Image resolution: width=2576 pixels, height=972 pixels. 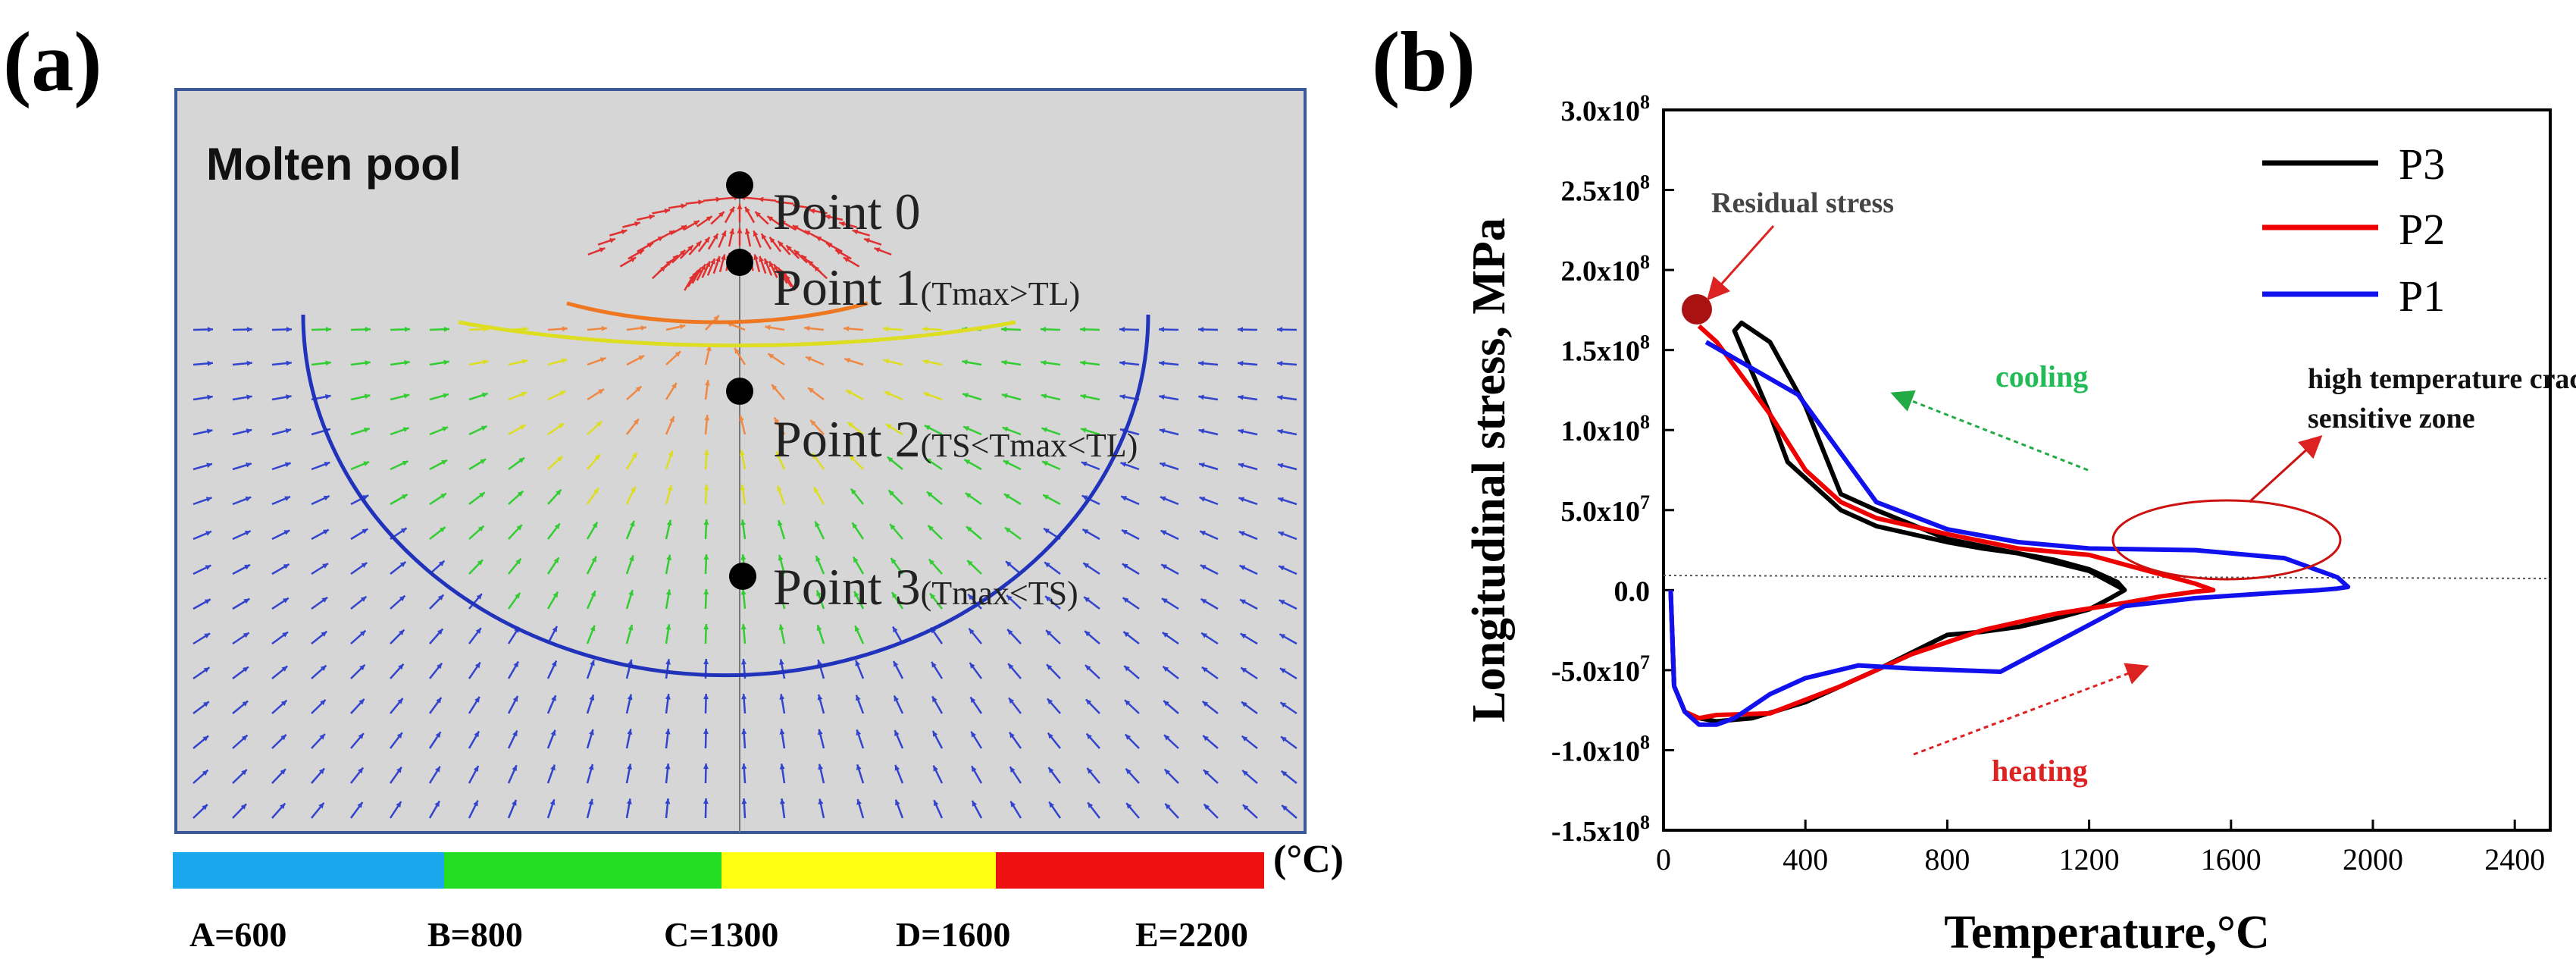 I want to click on x-tick-label: 2000, so click(x=2373, y=859).